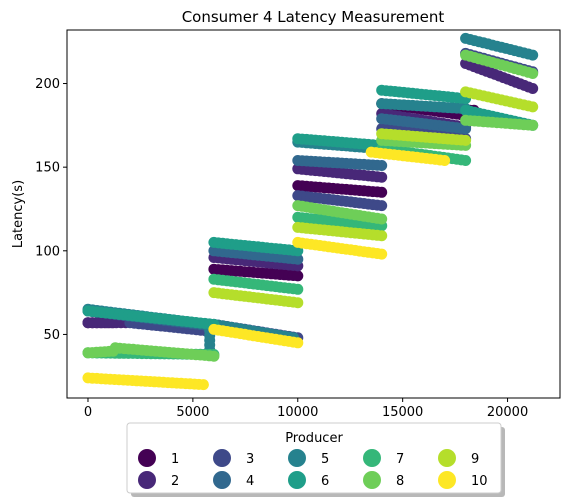 The height and width of the screenshot is (502, 571). Describe the element at coordinates (88, 412) in the screenshot. I see `x-tick-label: 0` at that location.